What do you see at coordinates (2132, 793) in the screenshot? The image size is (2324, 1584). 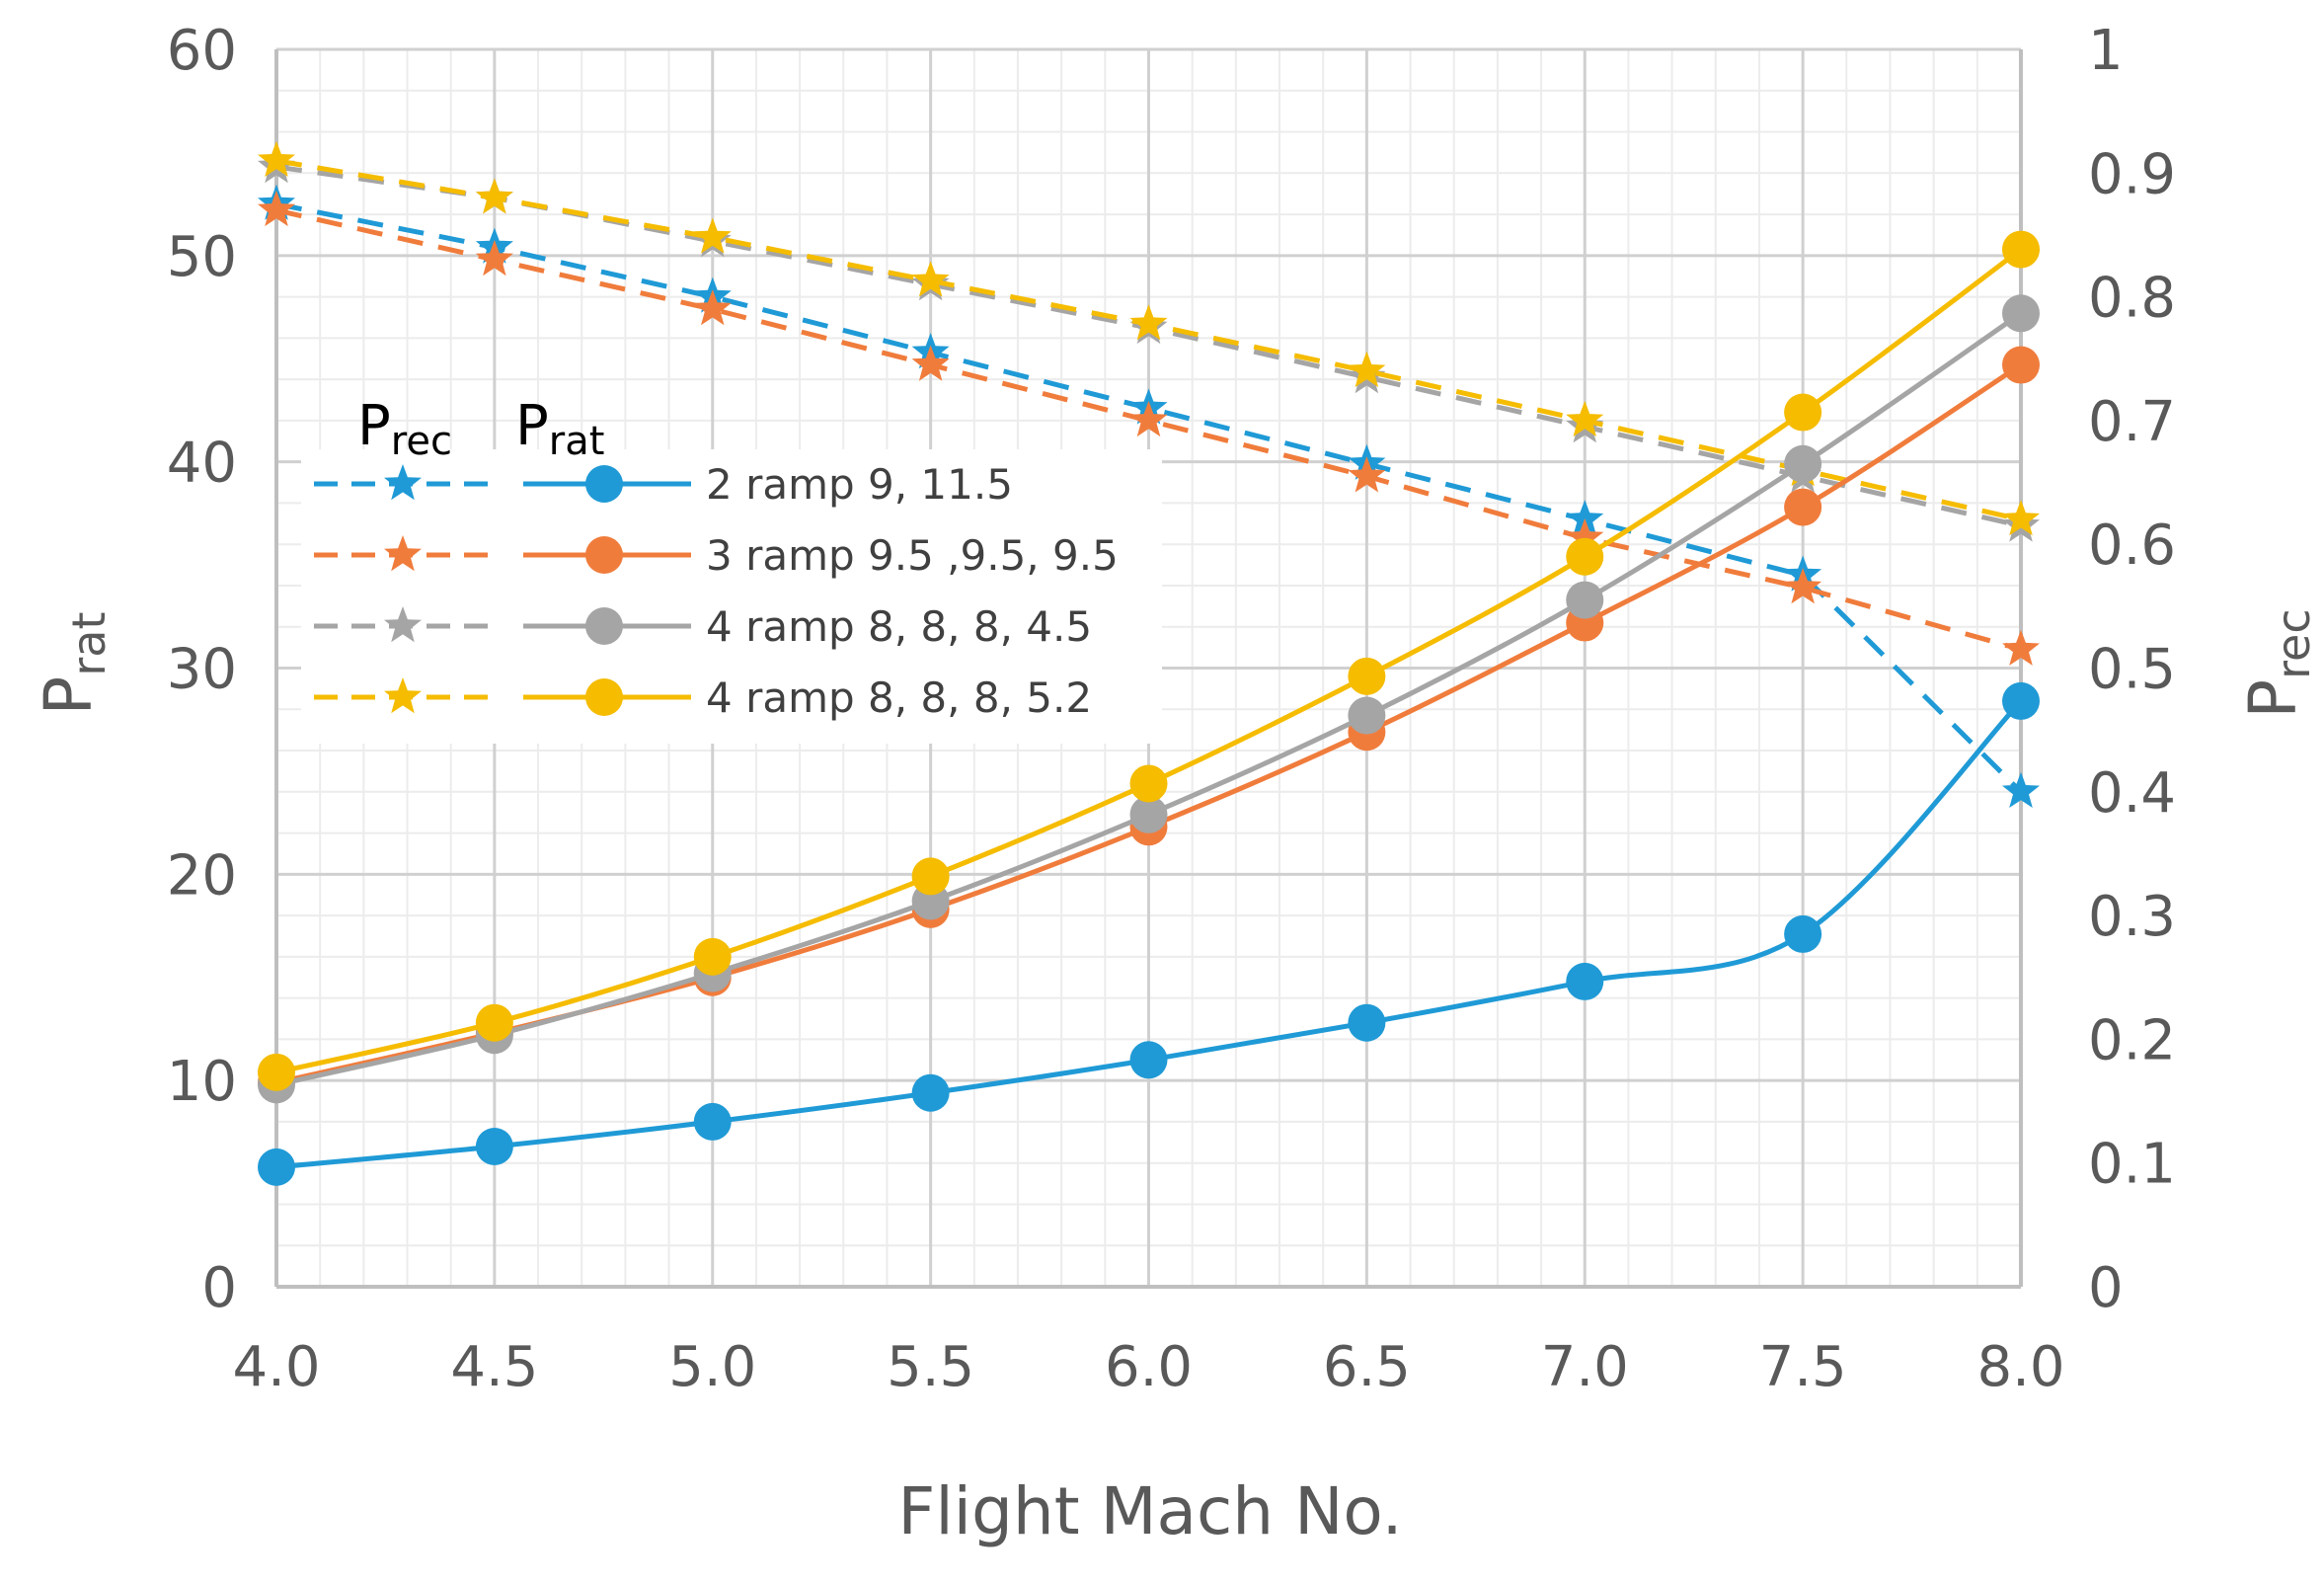 I see `y2-tick-label: 0.4` at bounding box center [2132, 793].